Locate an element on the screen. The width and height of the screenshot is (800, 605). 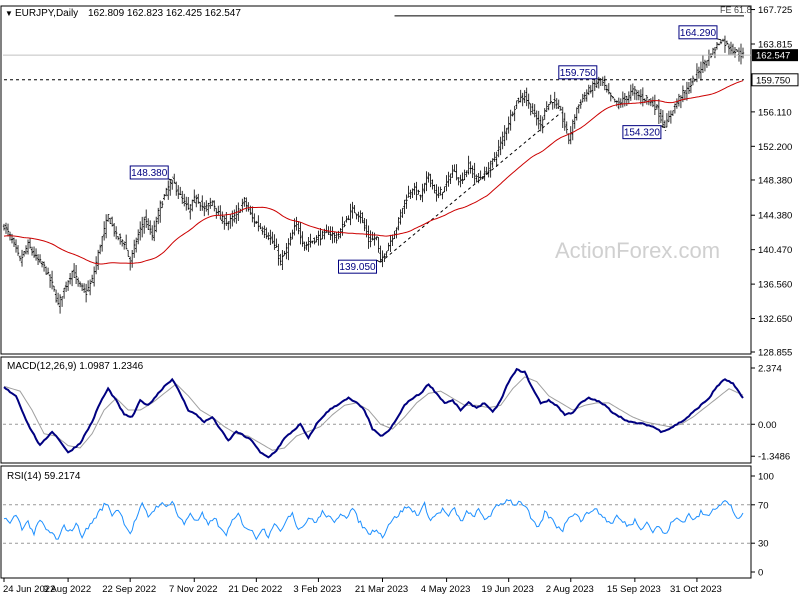
dropdown-triangle-icon: ▼ is located at coordinates (9, 13).